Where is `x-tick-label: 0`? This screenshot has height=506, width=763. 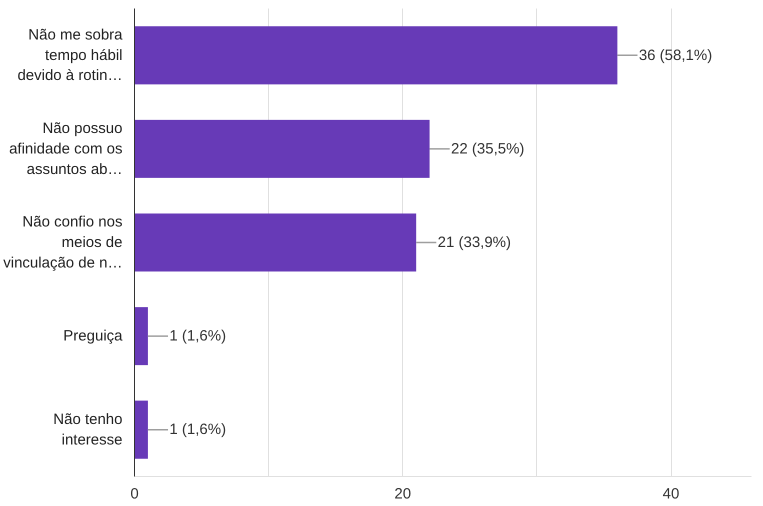
x-tick-label: 0 is located at coordinates (134, 494).